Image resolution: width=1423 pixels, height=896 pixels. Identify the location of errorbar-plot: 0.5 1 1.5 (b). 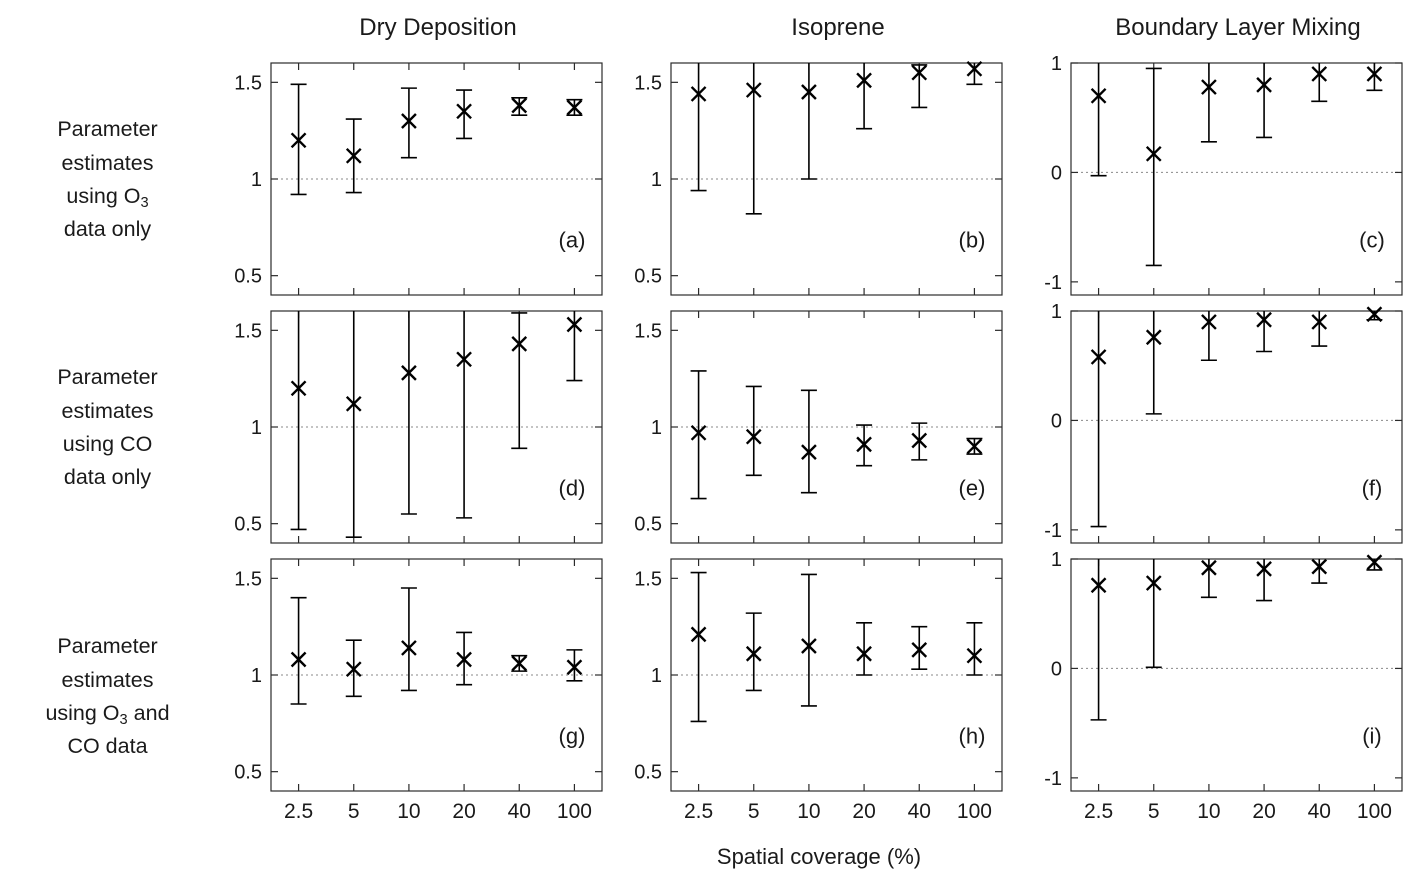
(818, 178).